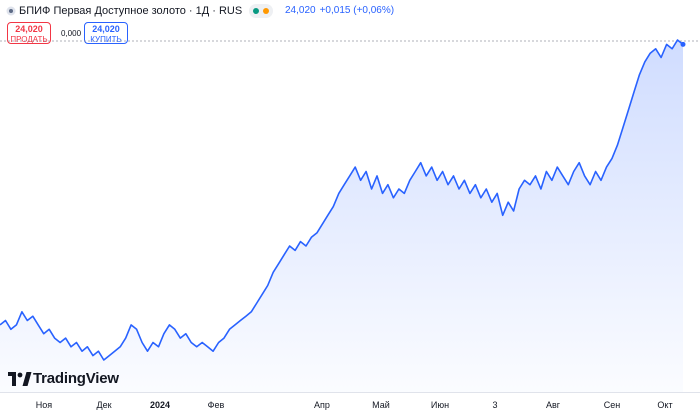 This screenshot has height=419, width=700. I want to click on price-readout: 24,020 +0,015 (+0,06%), so click(339, 10).